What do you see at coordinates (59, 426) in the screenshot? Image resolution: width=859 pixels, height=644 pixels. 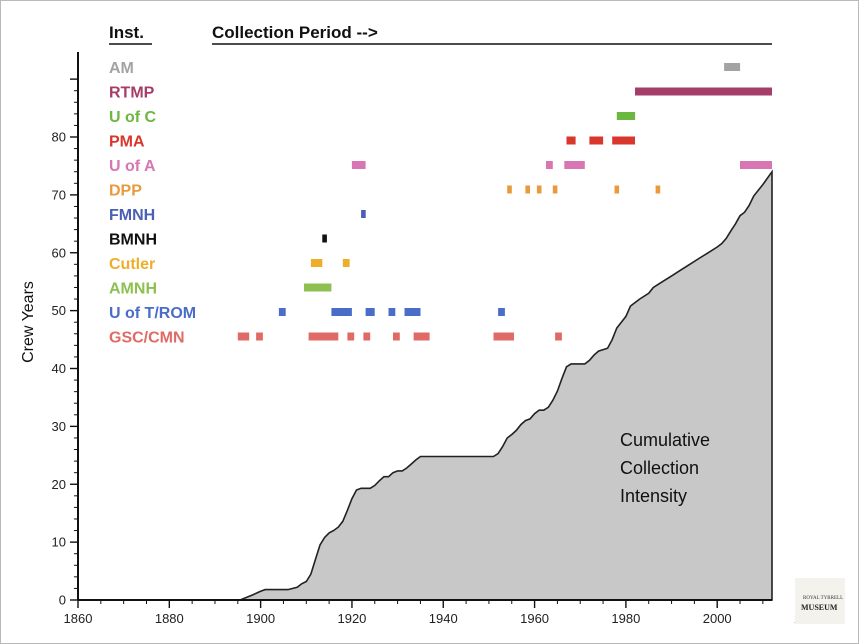 I see `y-tick-label: 30` at bounding box center [59, 426].